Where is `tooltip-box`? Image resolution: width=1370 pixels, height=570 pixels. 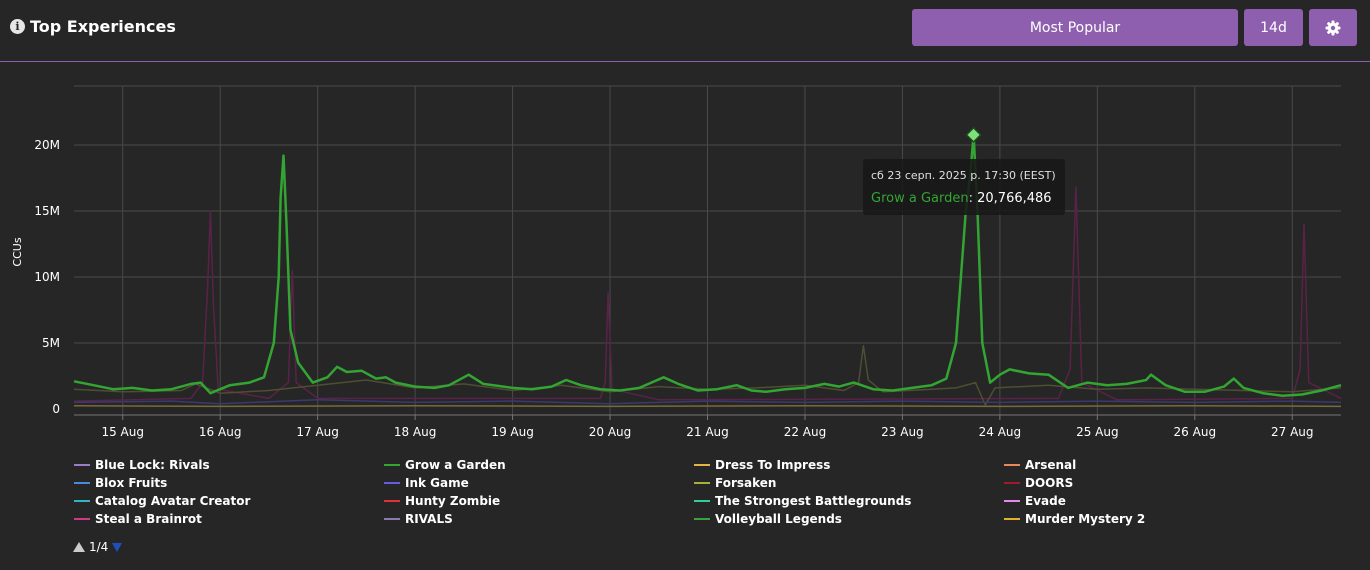
tooltip-box is located at coordinates (964, 187).